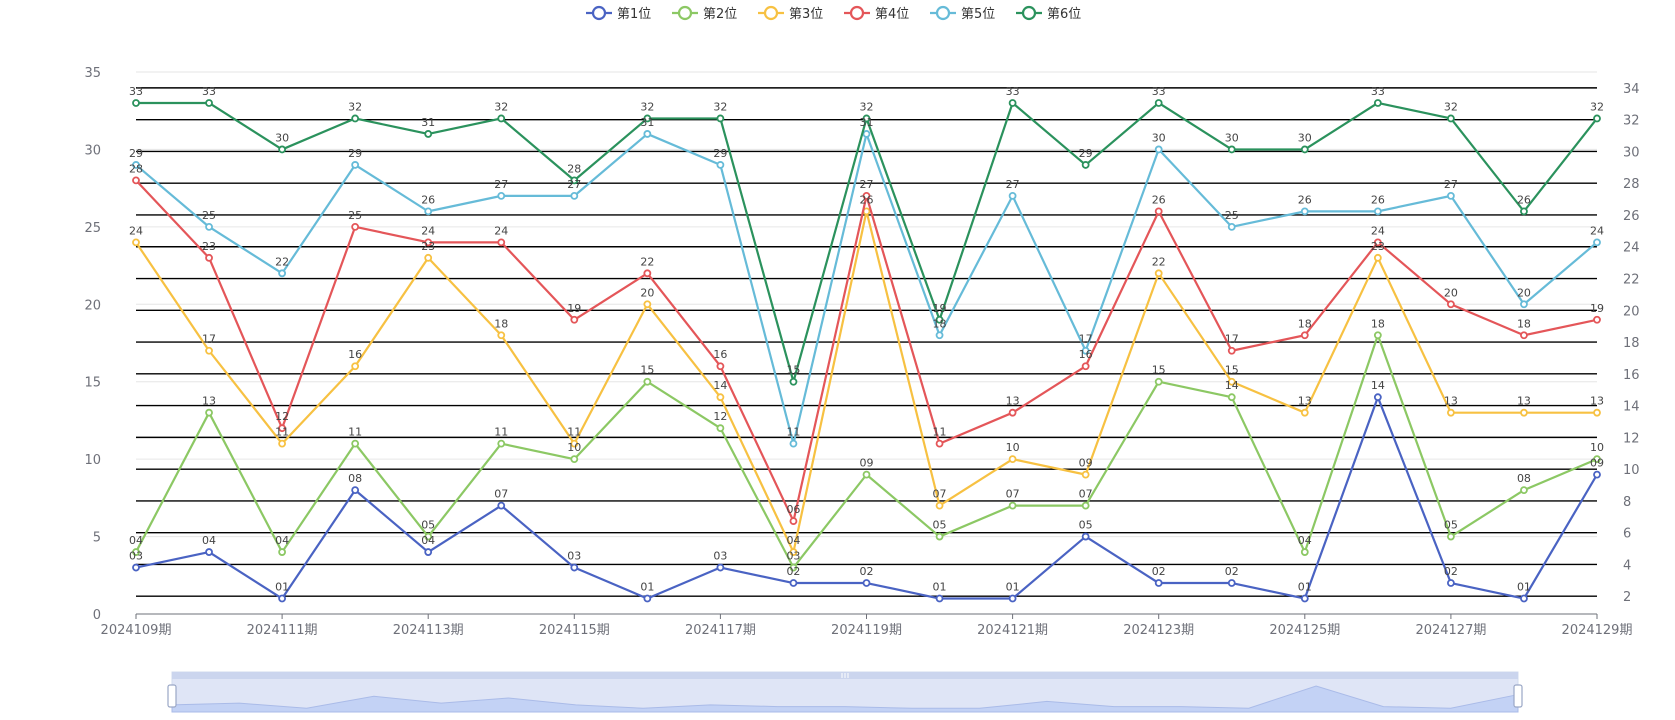 The width and height of the screenshot is (1675, 720). Describe the element at coordinates (962, 13) in the screenshot. I see `legend-item-5: 第5位` at that location.